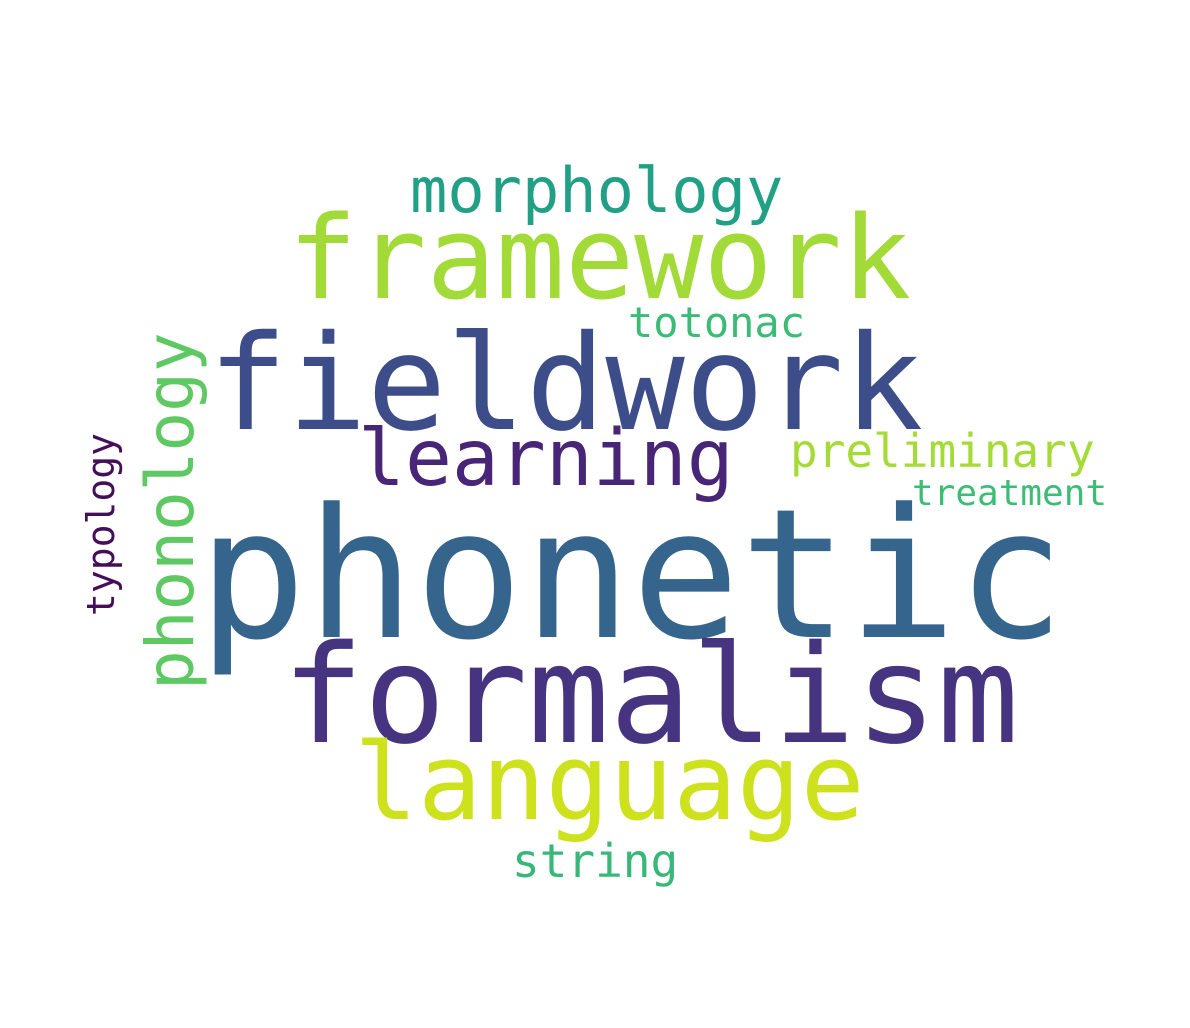  What do you see at coordinates (597, 190) in the screenshot?
I see `word-morphology: morphology` at bounding box center [597, 190].